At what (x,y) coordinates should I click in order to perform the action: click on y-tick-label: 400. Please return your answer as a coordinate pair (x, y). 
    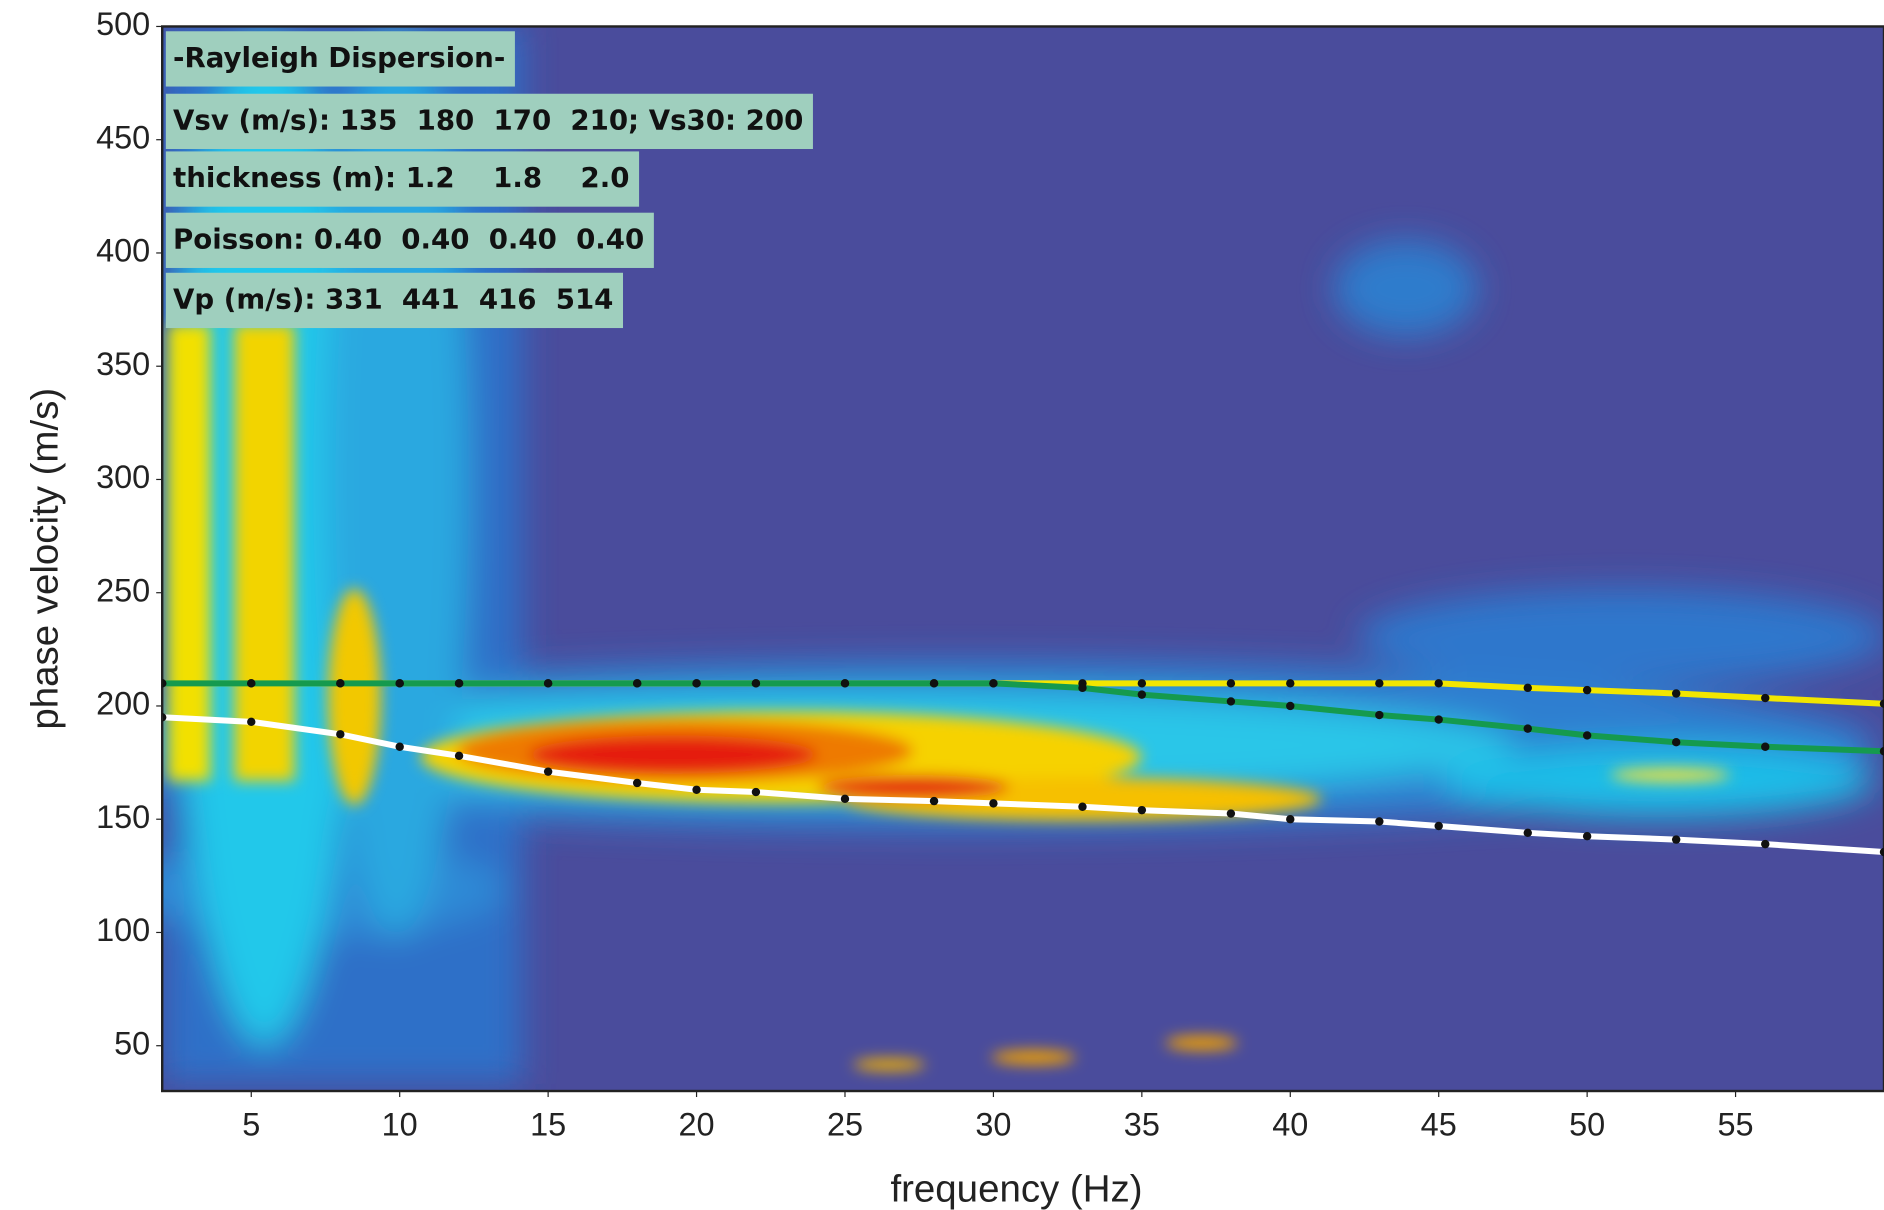
    Looking at the image, I should click on (123, 251).